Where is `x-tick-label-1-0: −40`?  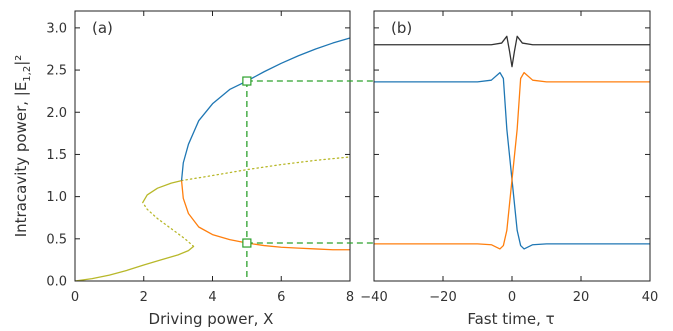 x-tick-label-1-0: −40 is located at coordinates (373, 297).